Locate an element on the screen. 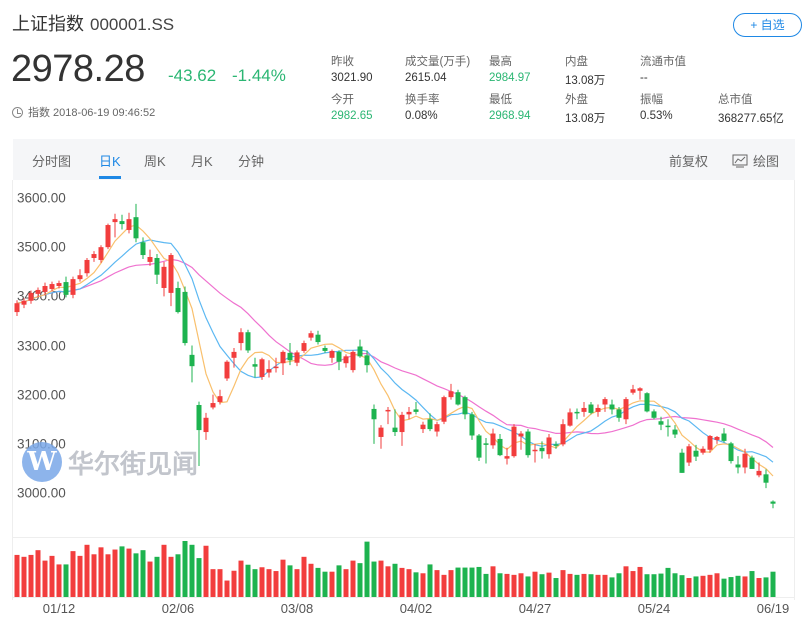 This screenshot has width=811, height=628. tab-weekly-k: 周K is located at coordinates (155, 161).